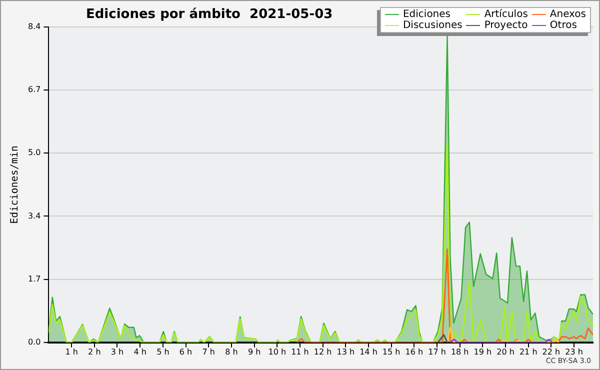 This screenshot has height=370, width=600. Describe the element at coordinates (427, 14) in the screenshot. I see `legend-label: Ediciones` at that location.